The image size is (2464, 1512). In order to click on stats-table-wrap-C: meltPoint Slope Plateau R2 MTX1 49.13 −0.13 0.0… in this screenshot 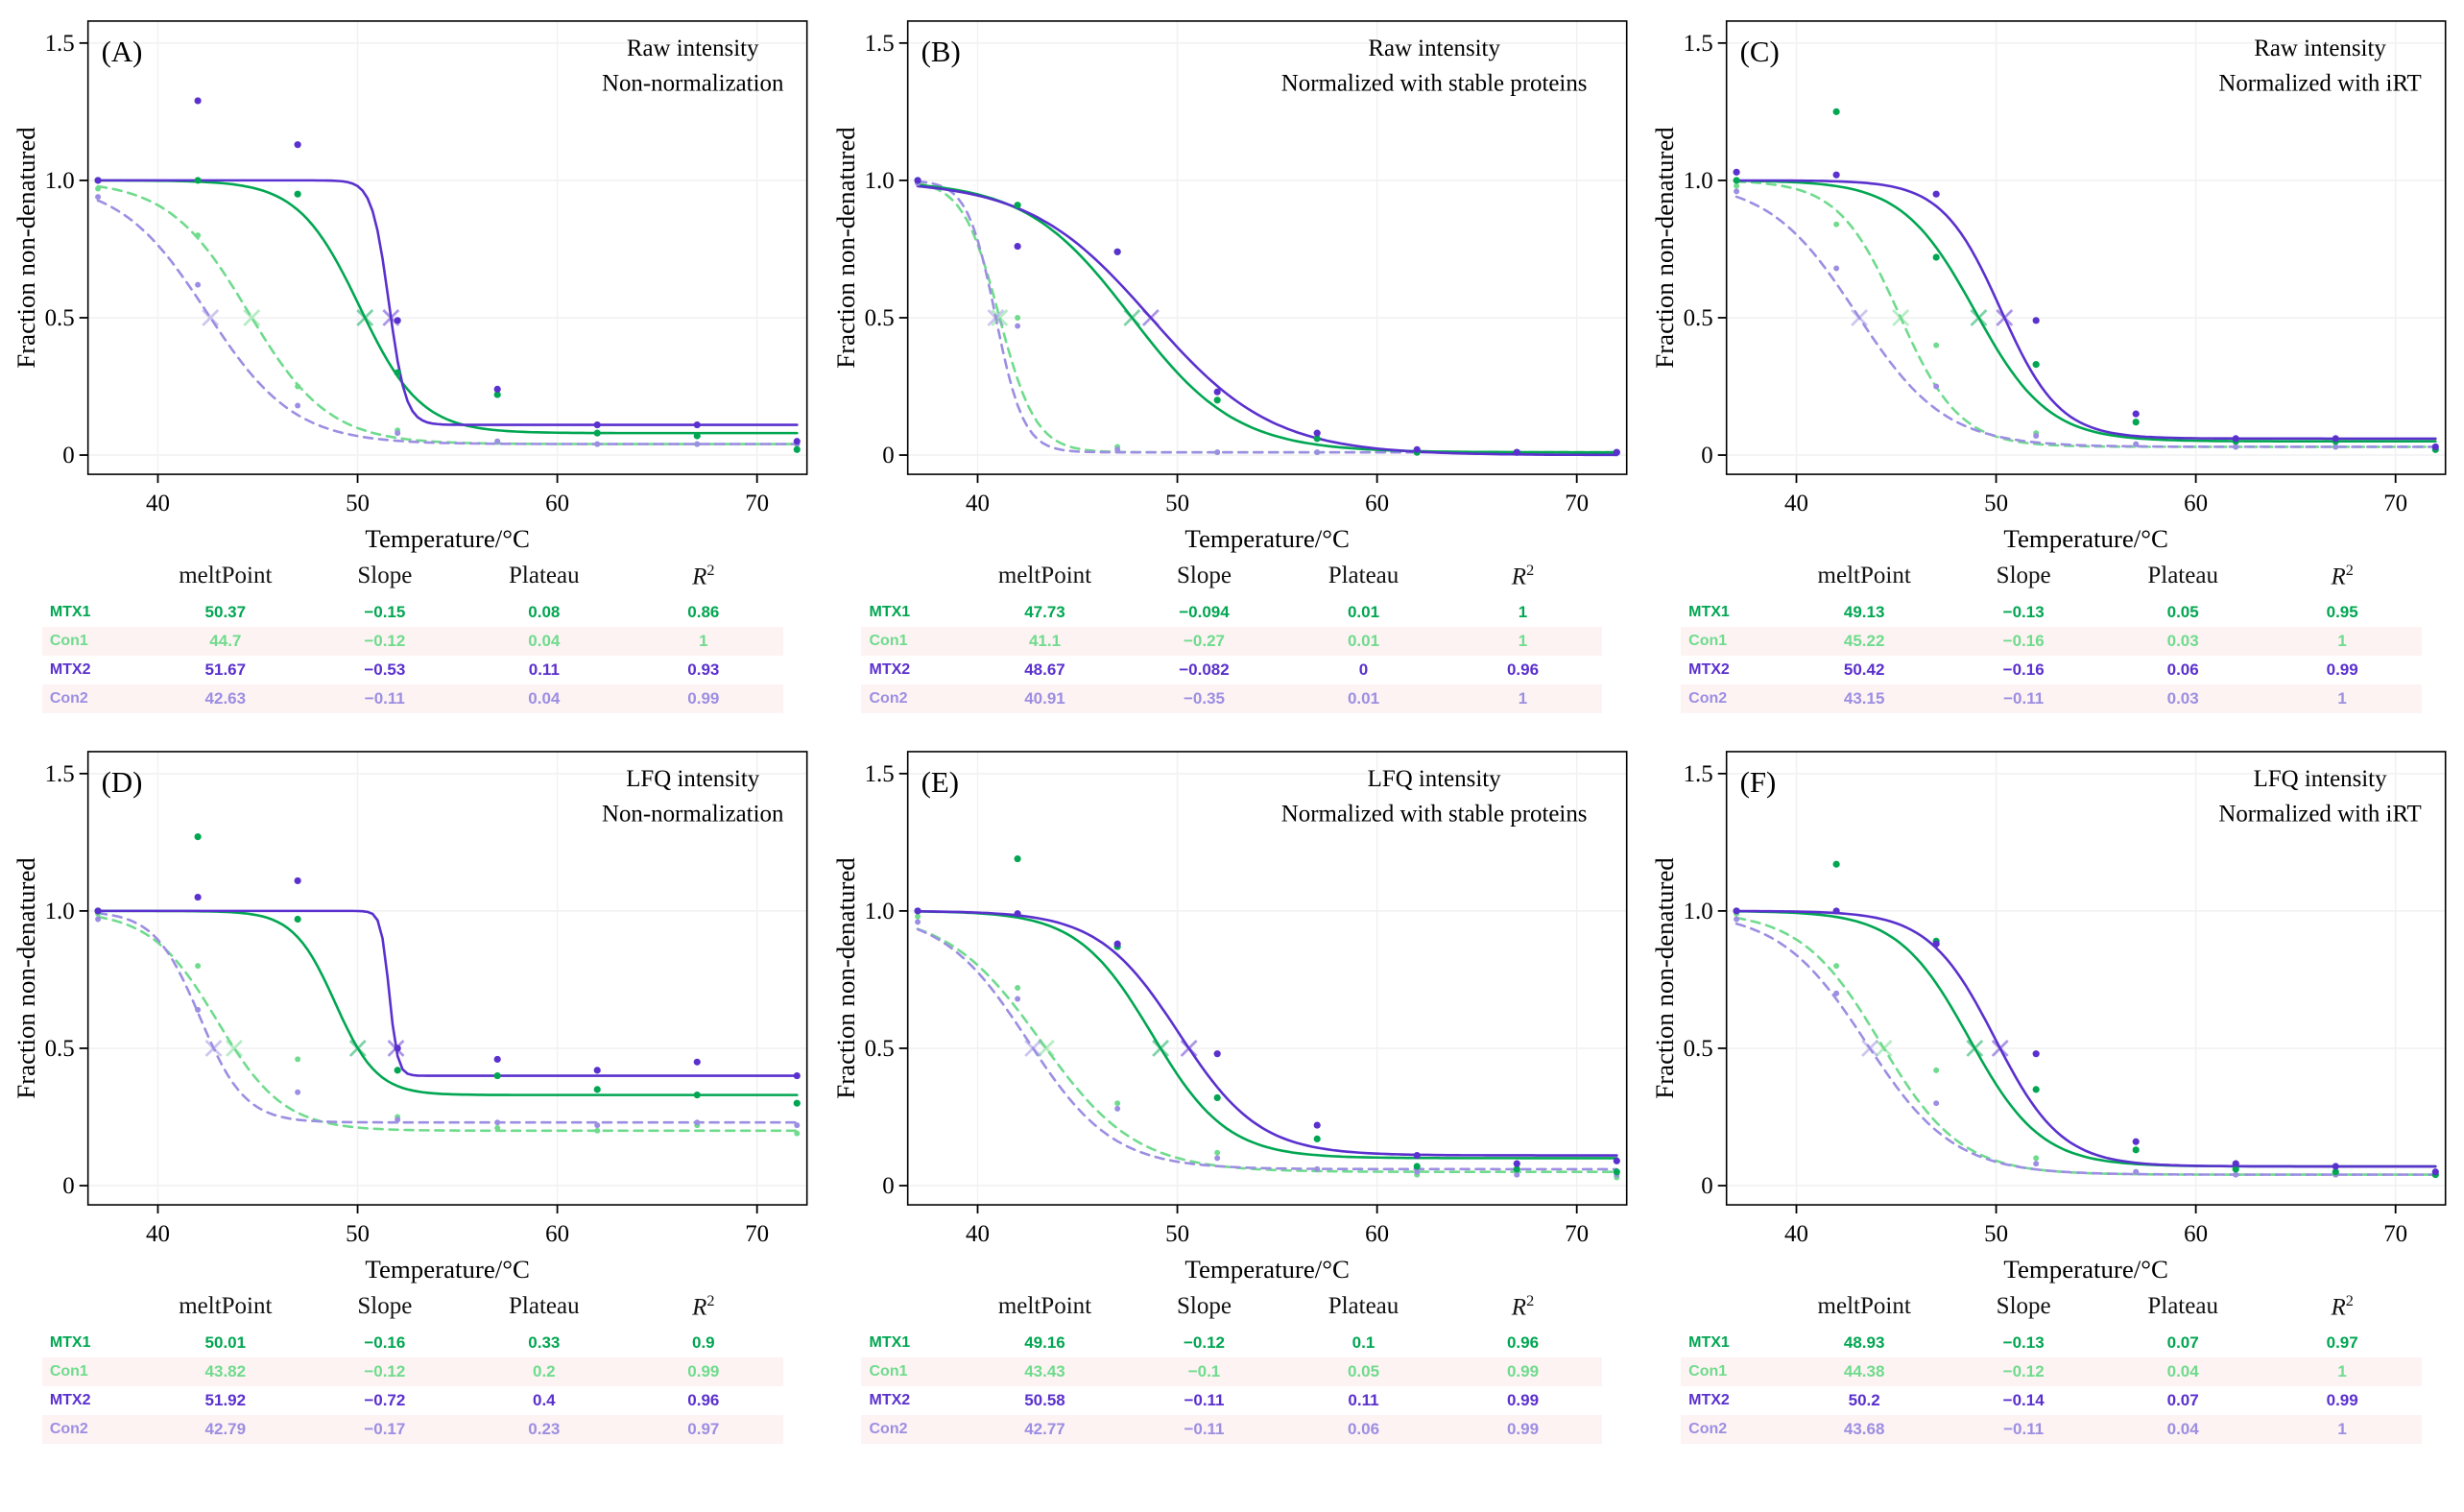, I will do `click(2051, 637)`.